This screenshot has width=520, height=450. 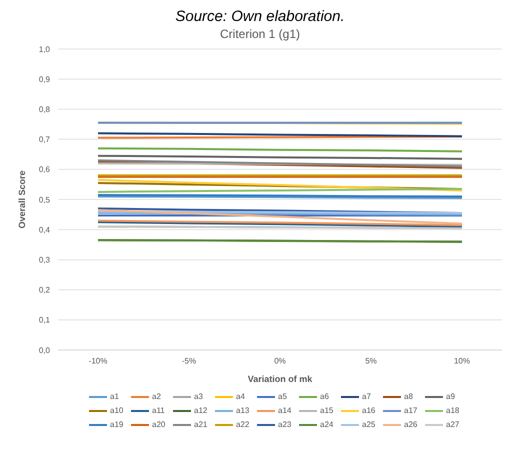 What do you see at coordinates (44, 320) in the screenshot?
I see `y-tick-label: 0,1` at bounding box center [44, 320].